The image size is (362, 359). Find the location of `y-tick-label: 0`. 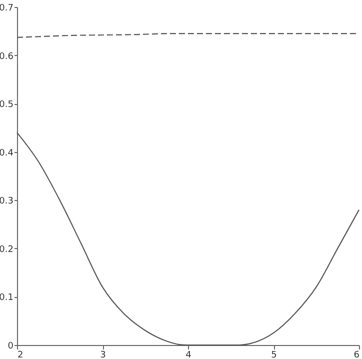

y-tick-label: 0 is located at coordinates (11, 347).